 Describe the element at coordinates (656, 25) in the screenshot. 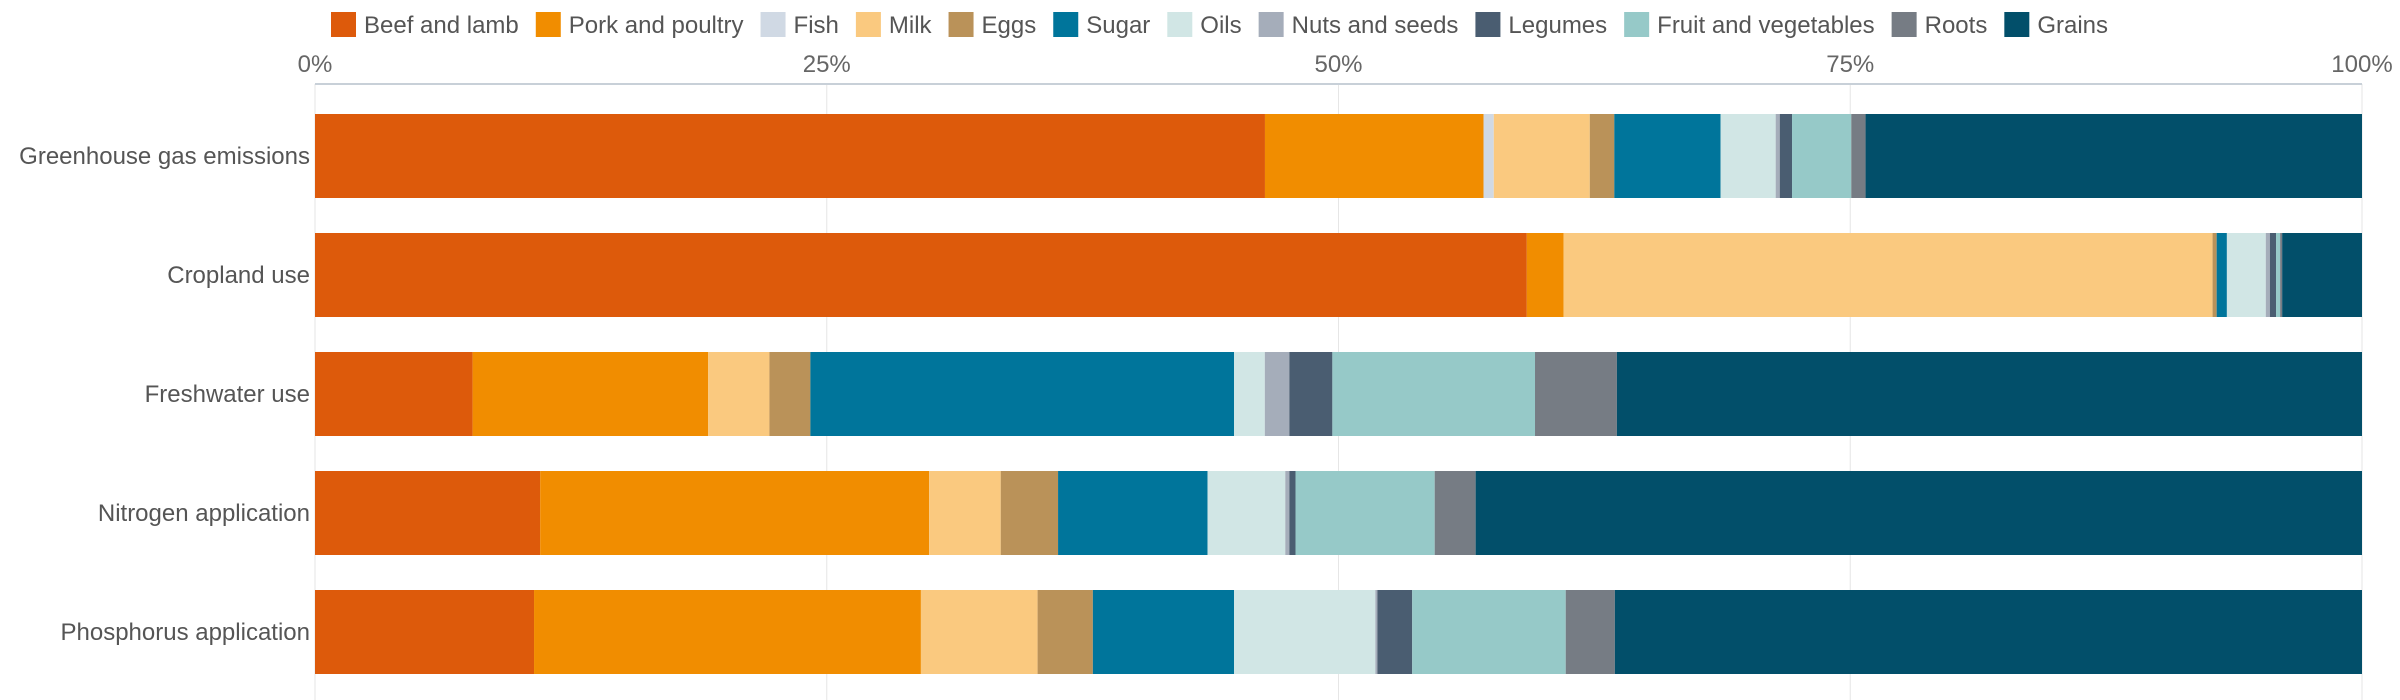

I see `legend-label: Pork and poultry` at that location.